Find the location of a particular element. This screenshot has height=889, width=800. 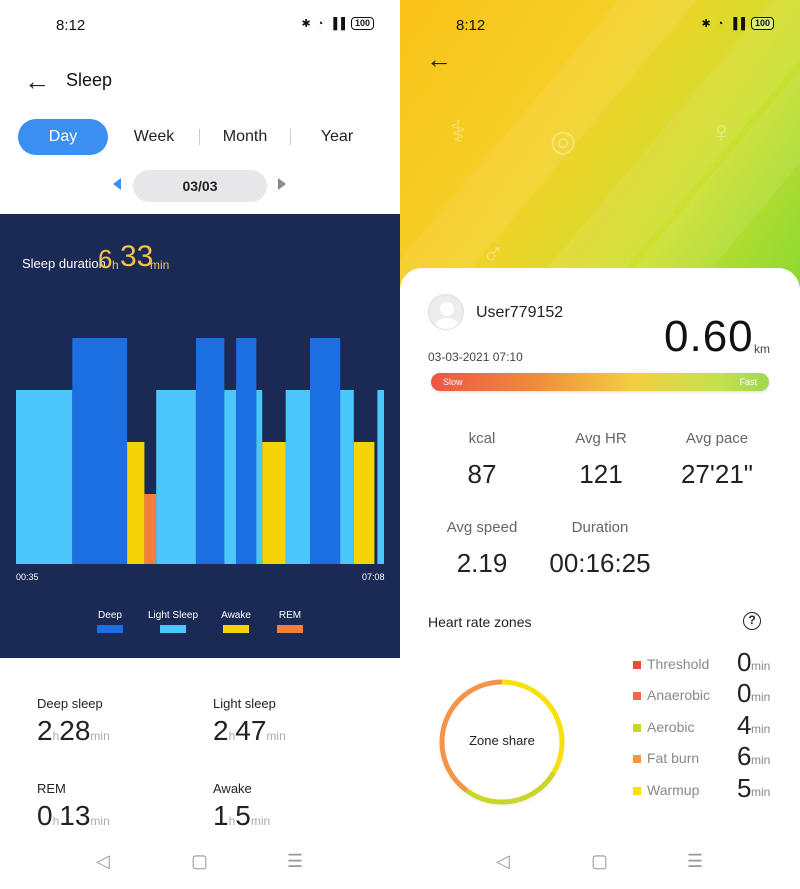

distance-value: 0.60 is located at coordinates (709, 336).